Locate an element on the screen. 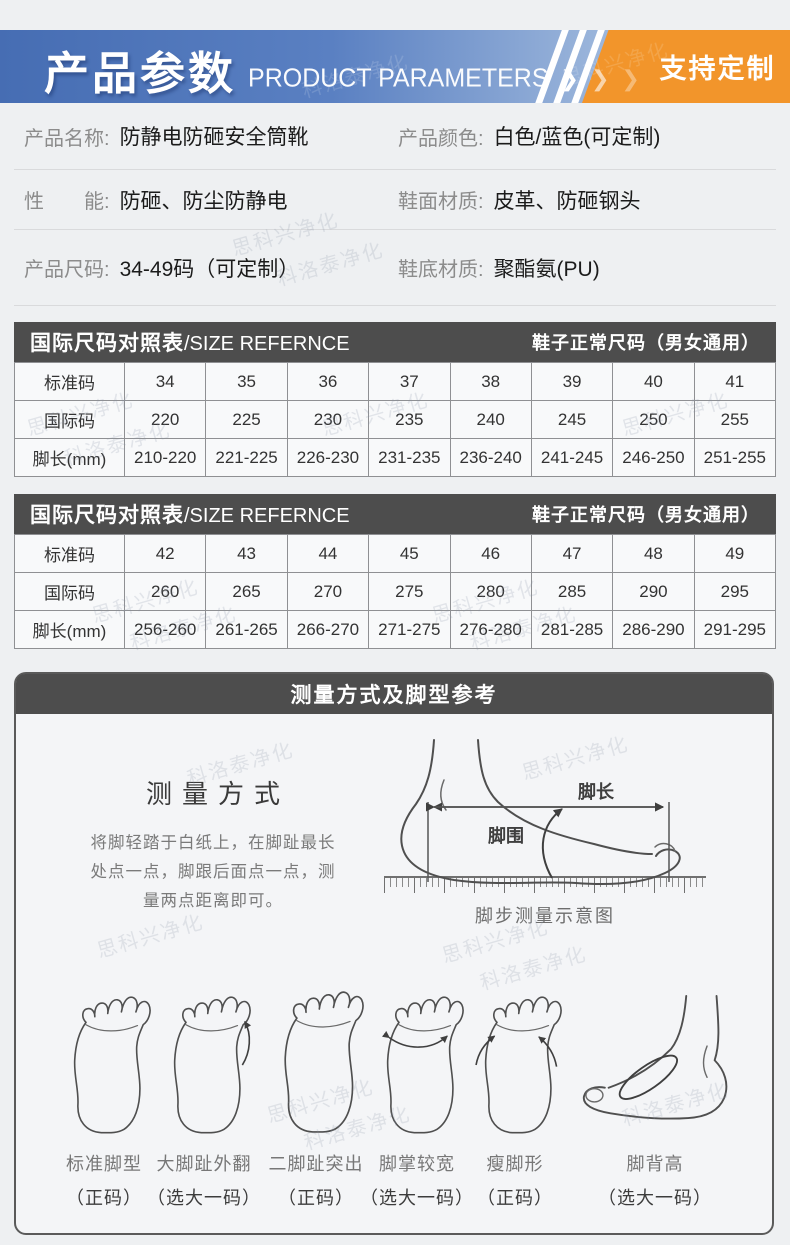 Image resolution: width=790 pixels, height=1245 pixels. table-cell: 276-280 is located at coordinates (490, 629).